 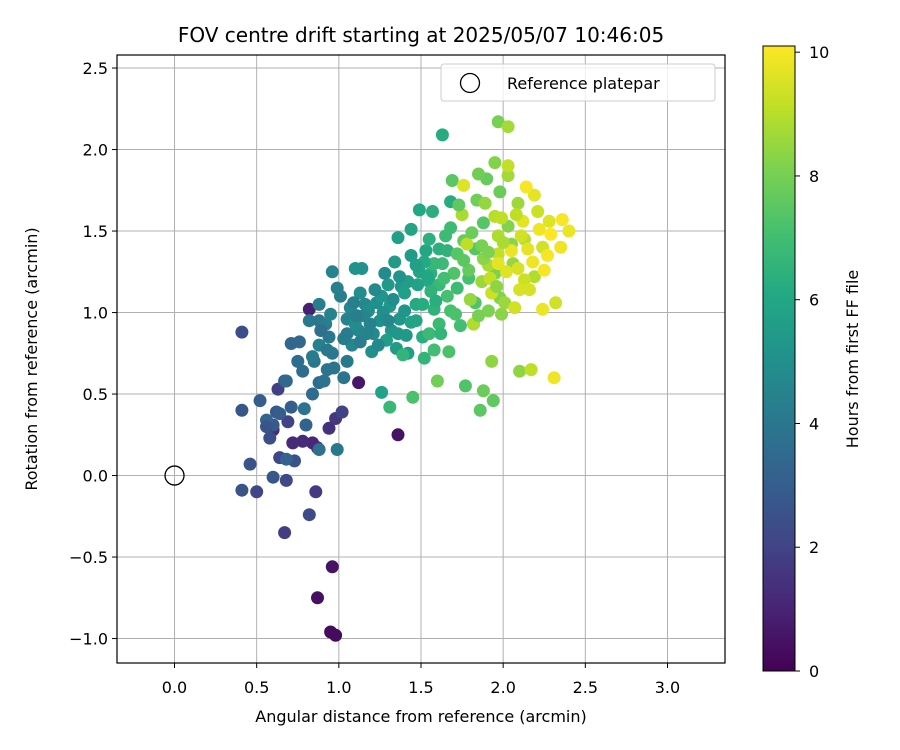 I want to click on x-tick-label: 2.5, so click(x=585, y=687).